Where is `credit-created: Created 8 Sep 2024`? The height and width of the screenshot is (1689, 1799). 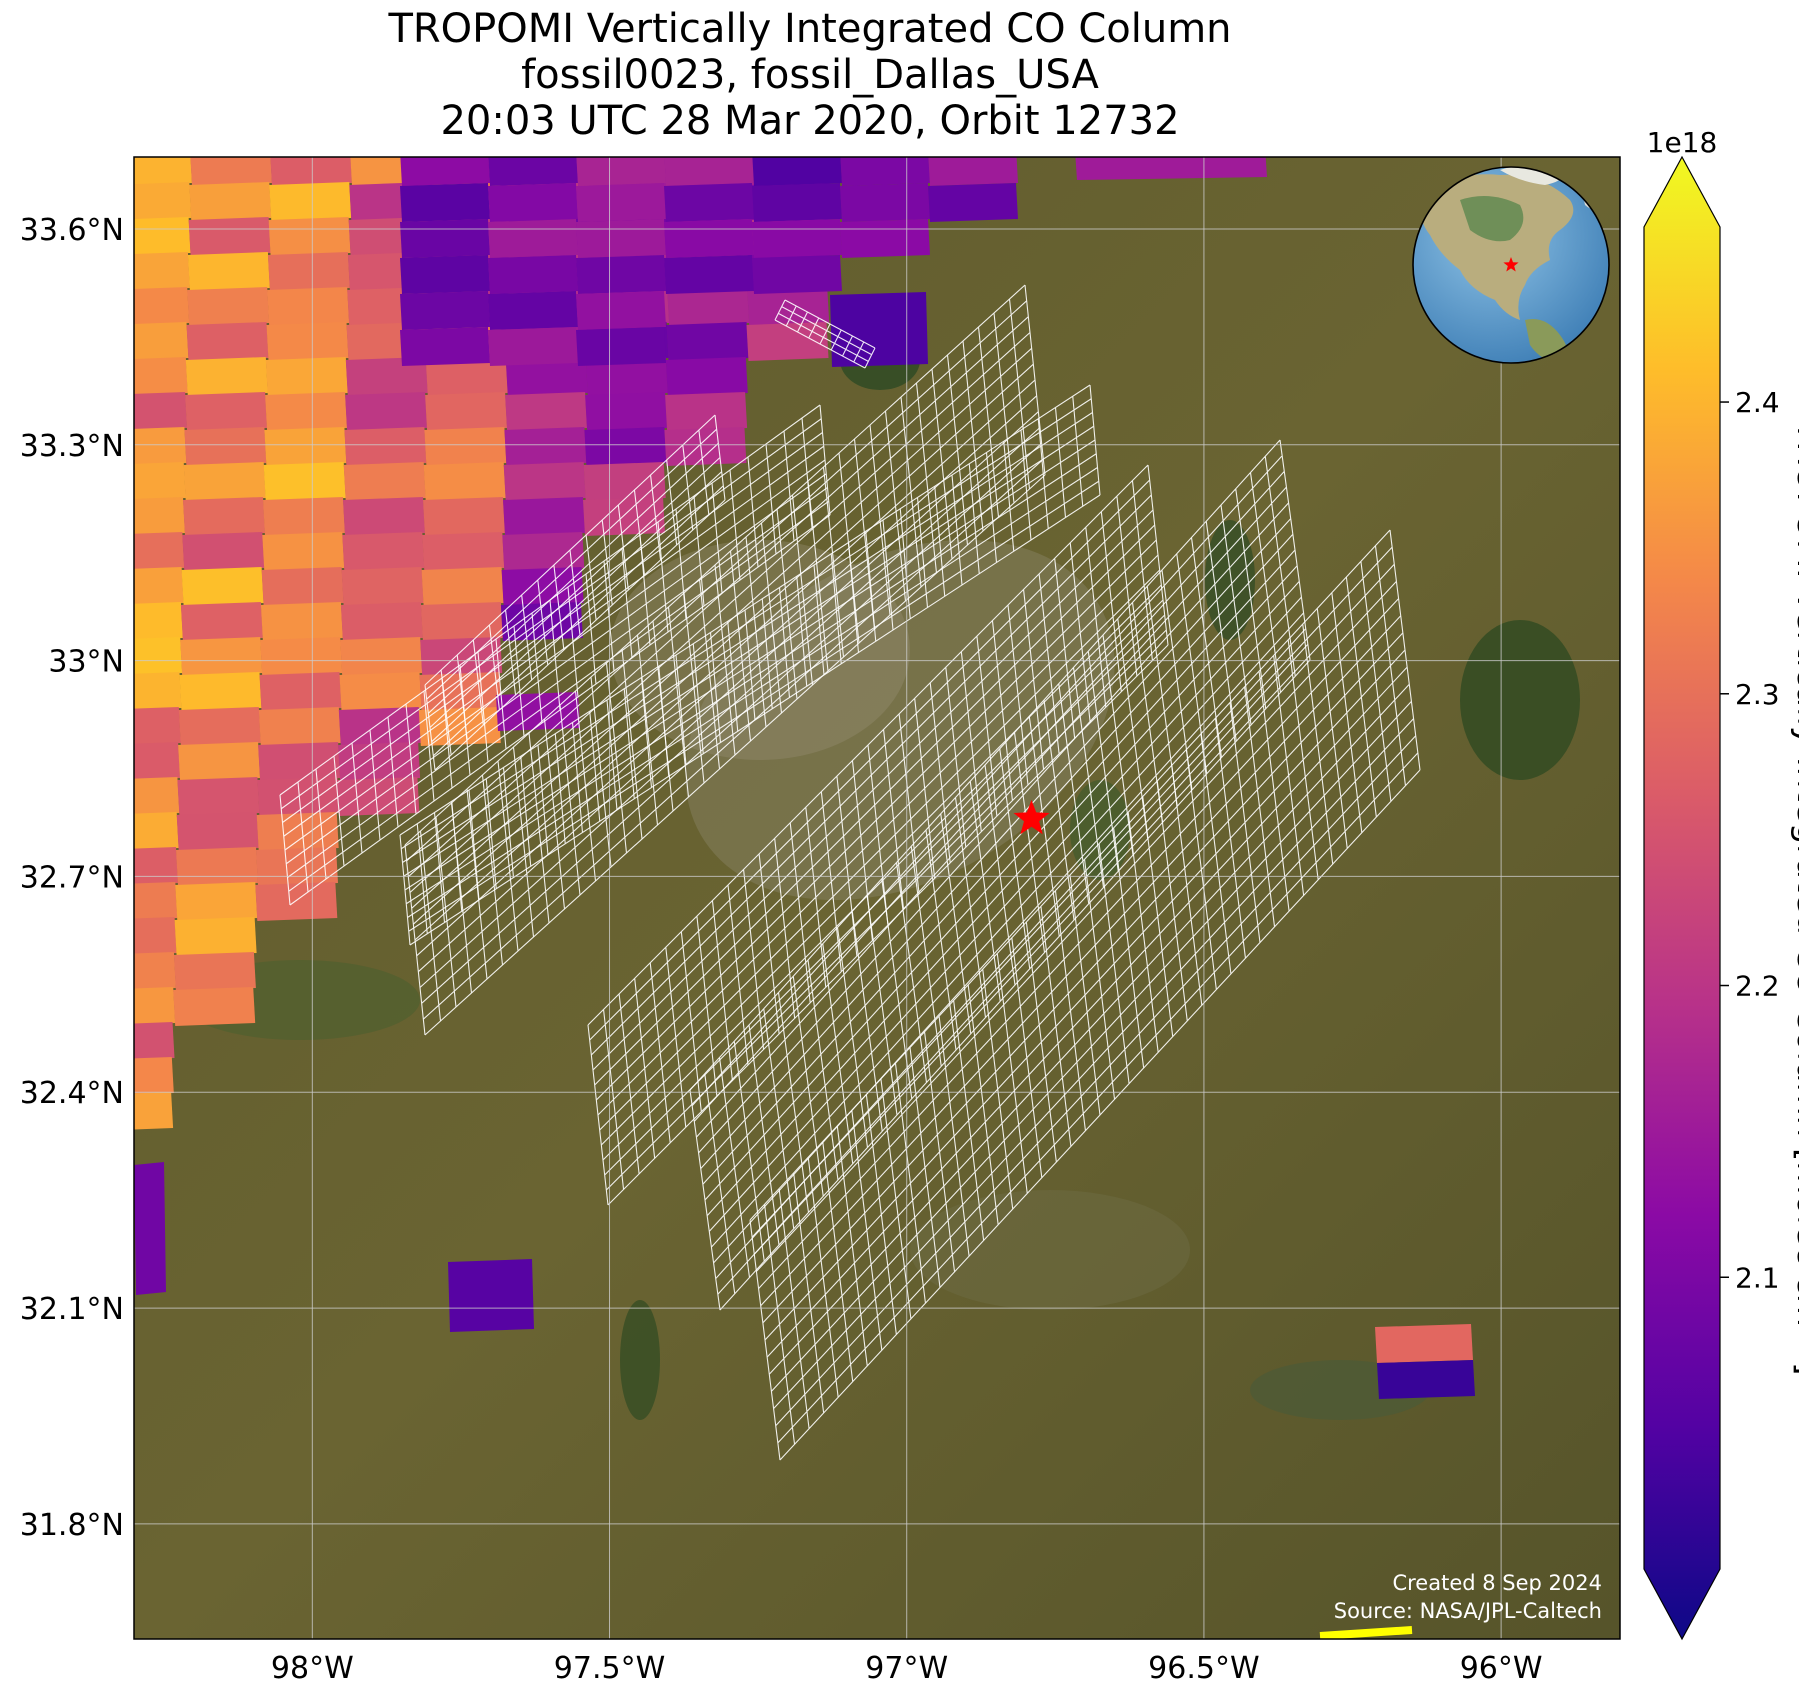 credit-created: Created 8 Sep 2024 is located at coordinates (1497, 1583).